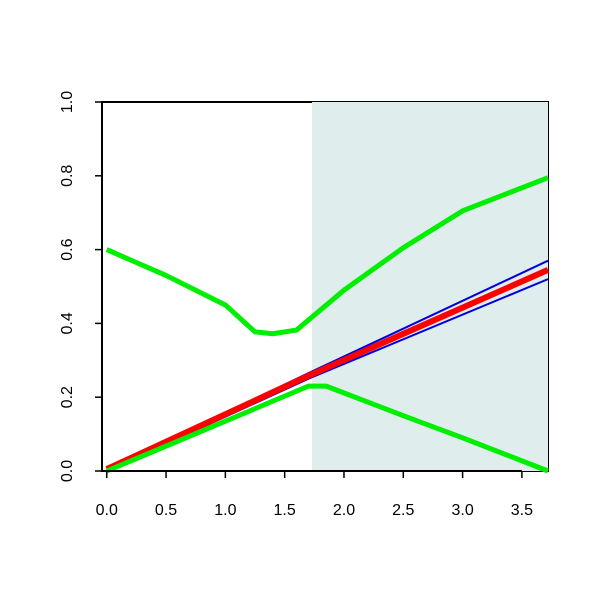 The height and width of the screenshot is (600, 600). What do you see at coordinates (67, 176) in the screenshot?
I see `y-tick-label: 0.8` at bounding box center [67, 176].